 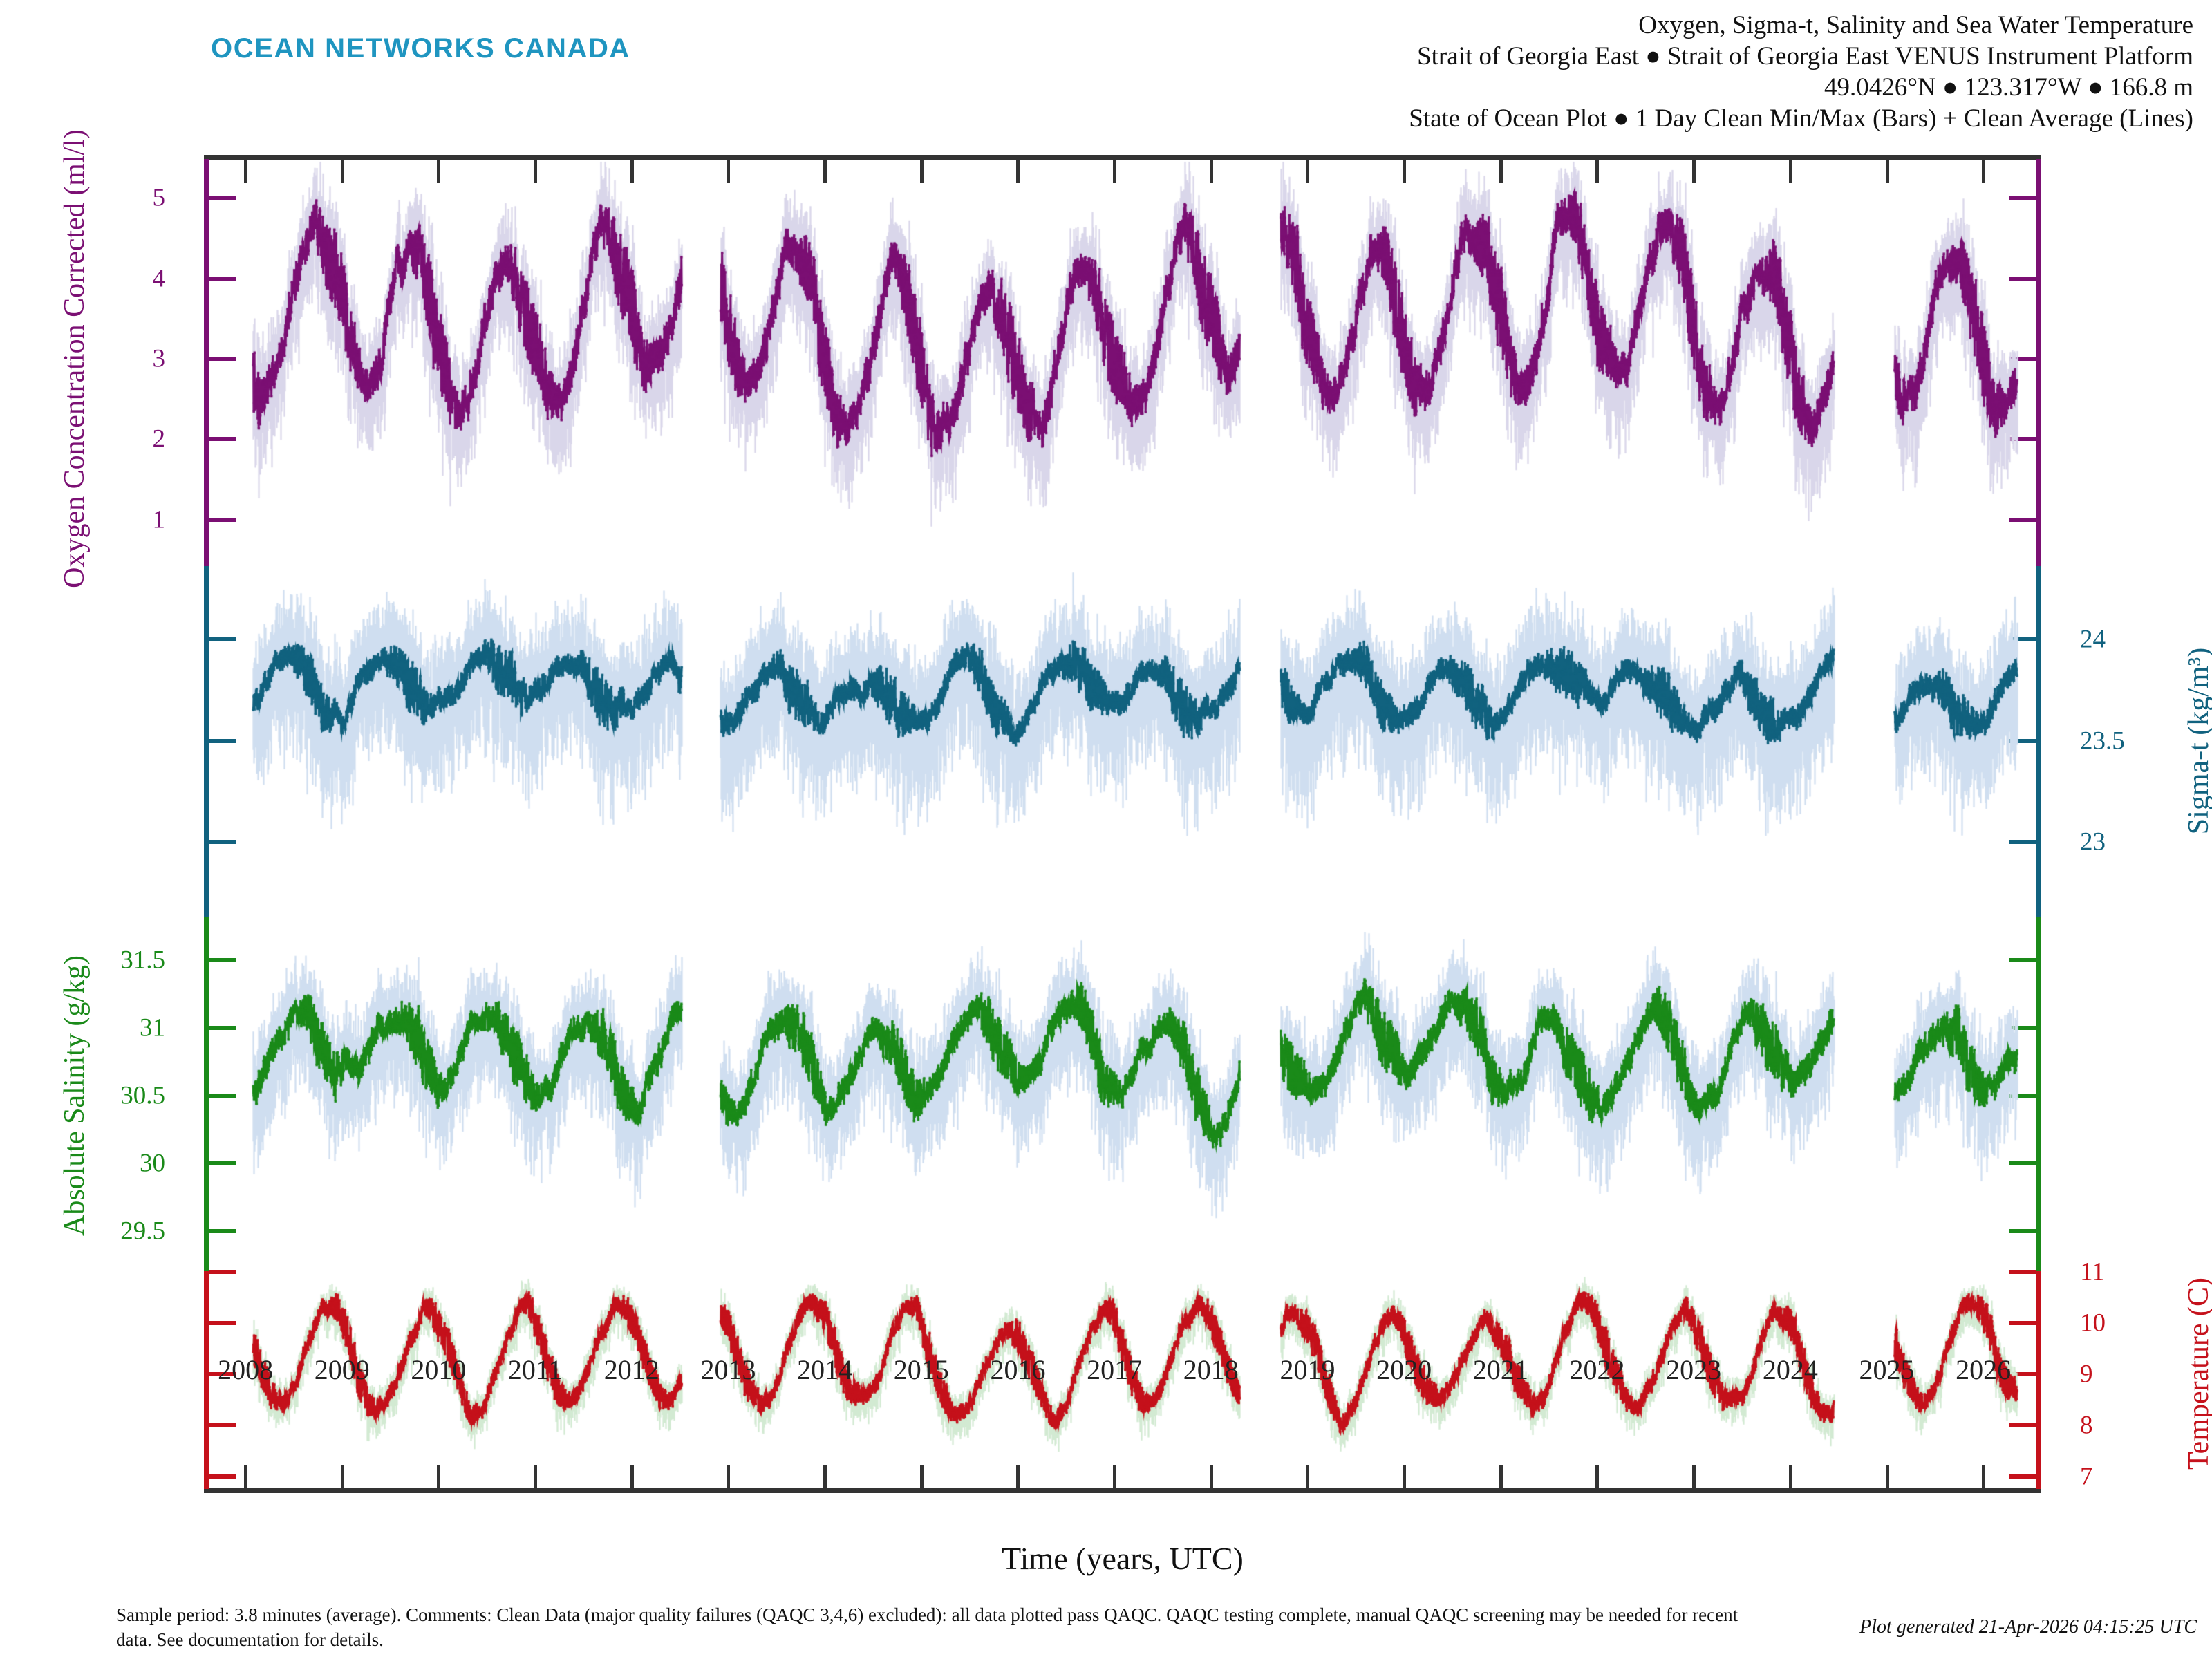 What do you see at coordinates (420, 49) in the screenshot?
I see `onc-logo: OCEAN NETWORKS CANADA` at bounding box center [420, 49].